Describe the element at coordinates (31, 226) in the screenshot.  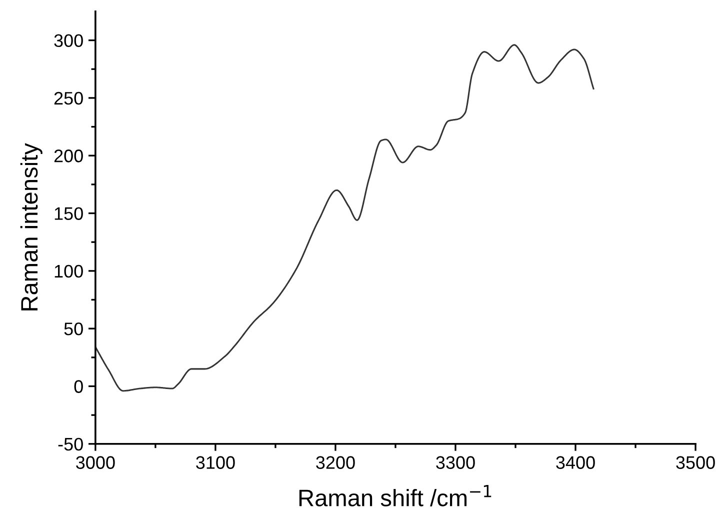
I see `y-axis-title: Raman intensity` at that location.